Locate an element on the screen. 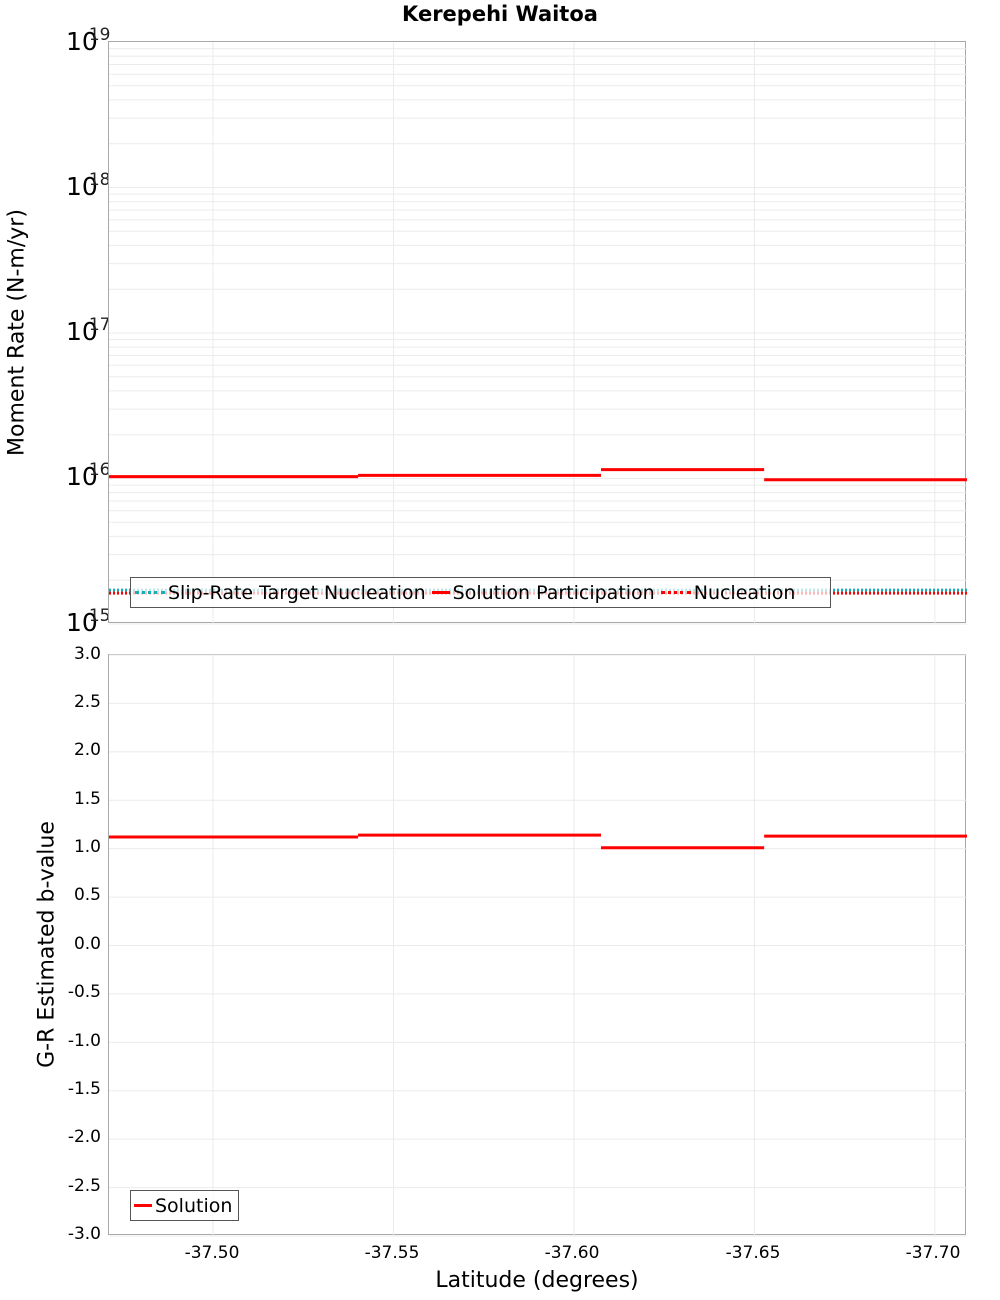 The height and width of the screenshot is (1300, 1000). bottom-ytick: -2.0 is located at coordinates (84, 1137).